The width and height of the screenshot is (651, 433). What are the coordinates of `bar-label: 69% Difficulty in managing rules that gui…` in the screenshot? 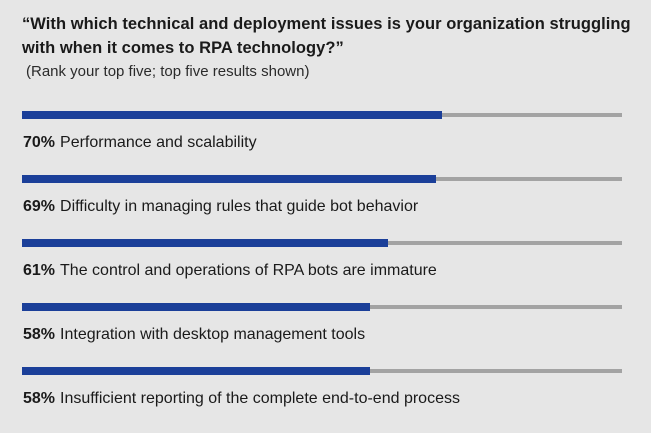 It's located at (220, 207).